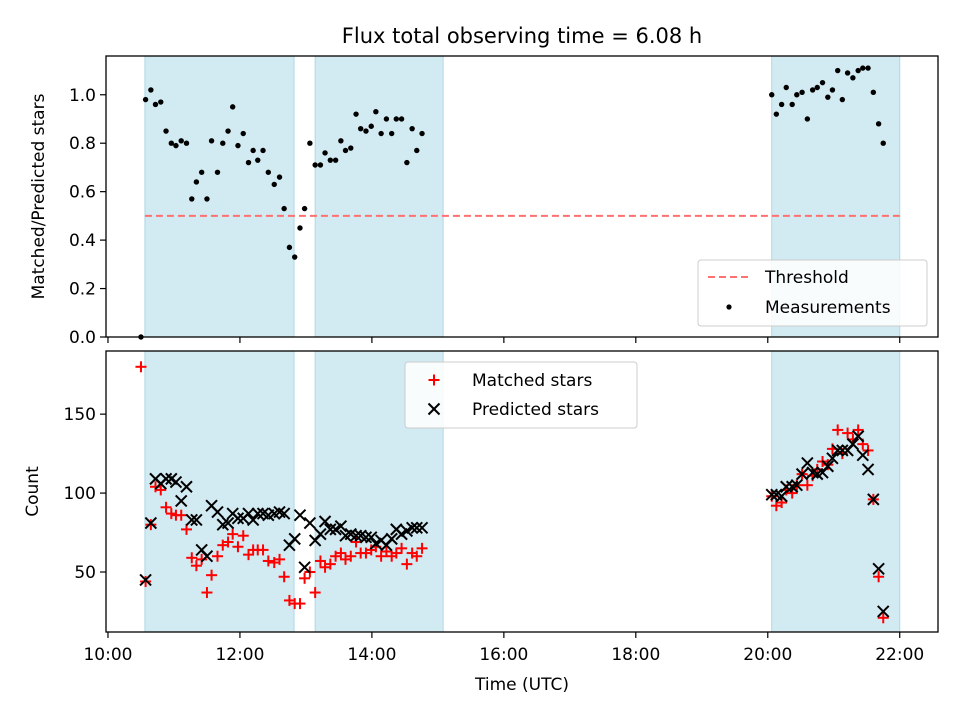 The image size is (960, 720). Describe the element at coordinates (85, 494) in the screenshot. I see `count-y-ticks: 50 100 150` at that location.